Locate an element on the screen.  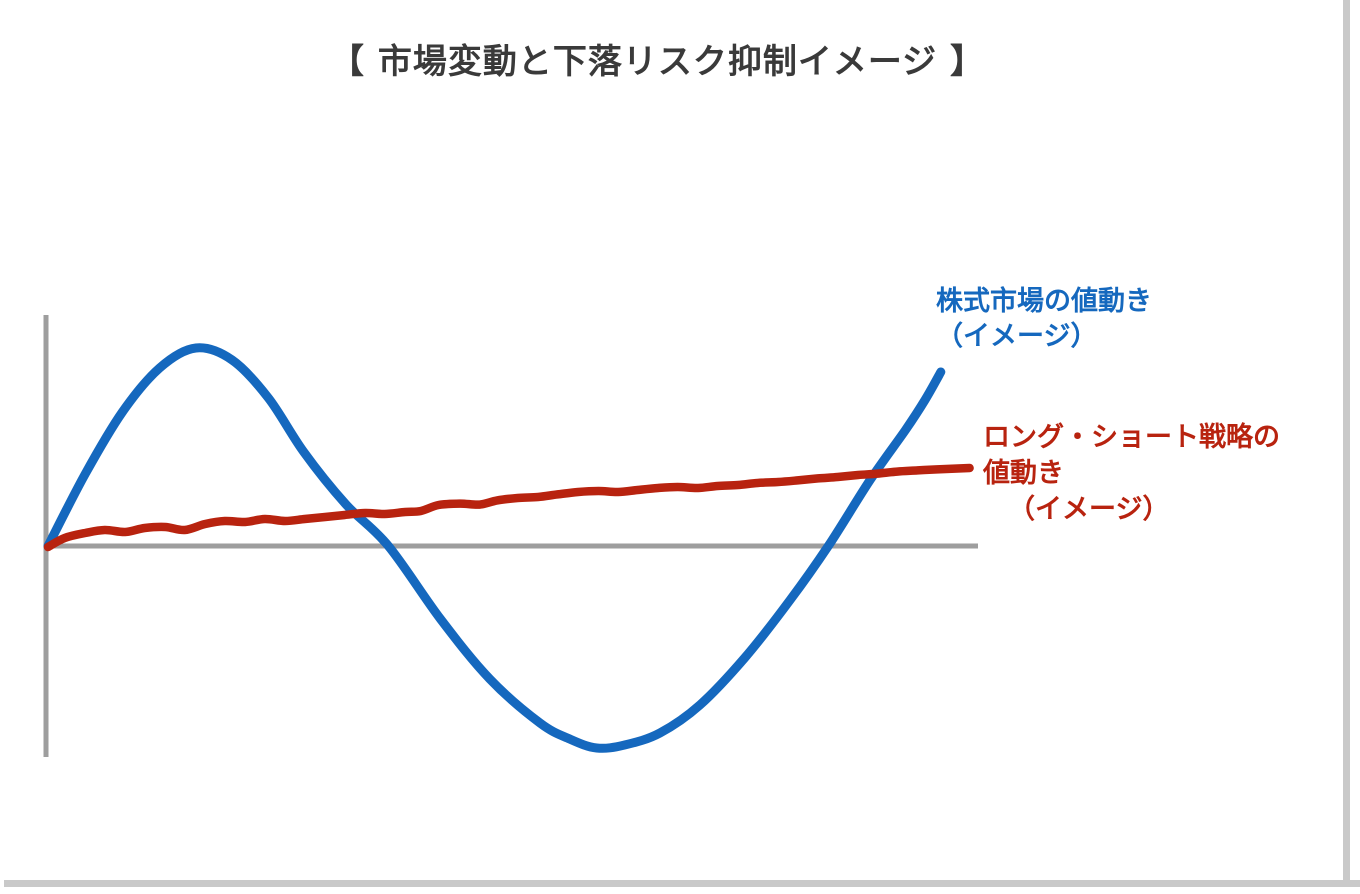
stock-label-line2: （イメージ） is located at coordinates (1017, 336).